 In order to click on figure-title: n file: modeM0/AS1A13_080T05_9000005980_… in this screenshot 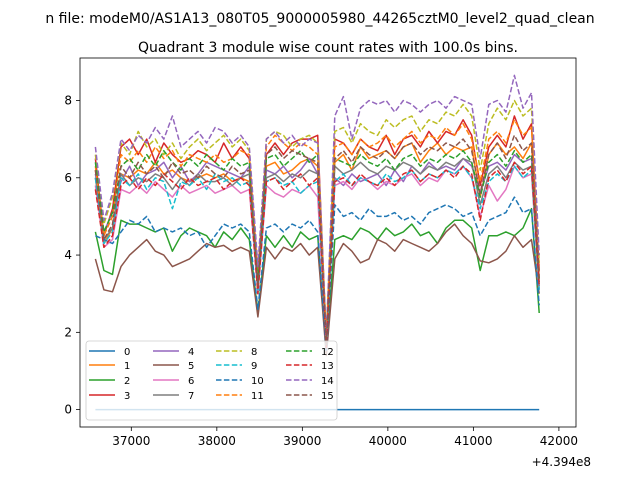, I will do `click(319, 19)`.